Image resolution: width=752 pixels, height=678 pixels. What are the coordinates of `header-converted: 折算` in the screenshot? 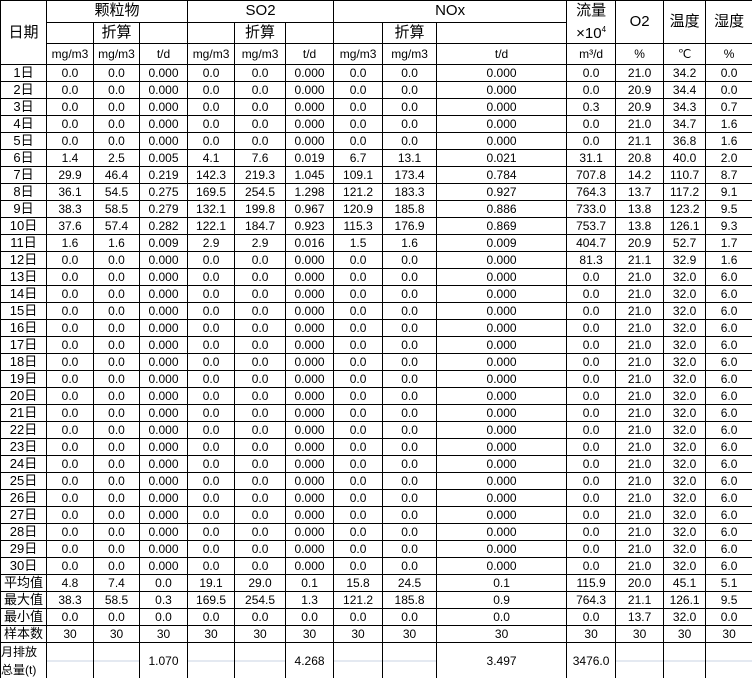 It's located at (410, 32).